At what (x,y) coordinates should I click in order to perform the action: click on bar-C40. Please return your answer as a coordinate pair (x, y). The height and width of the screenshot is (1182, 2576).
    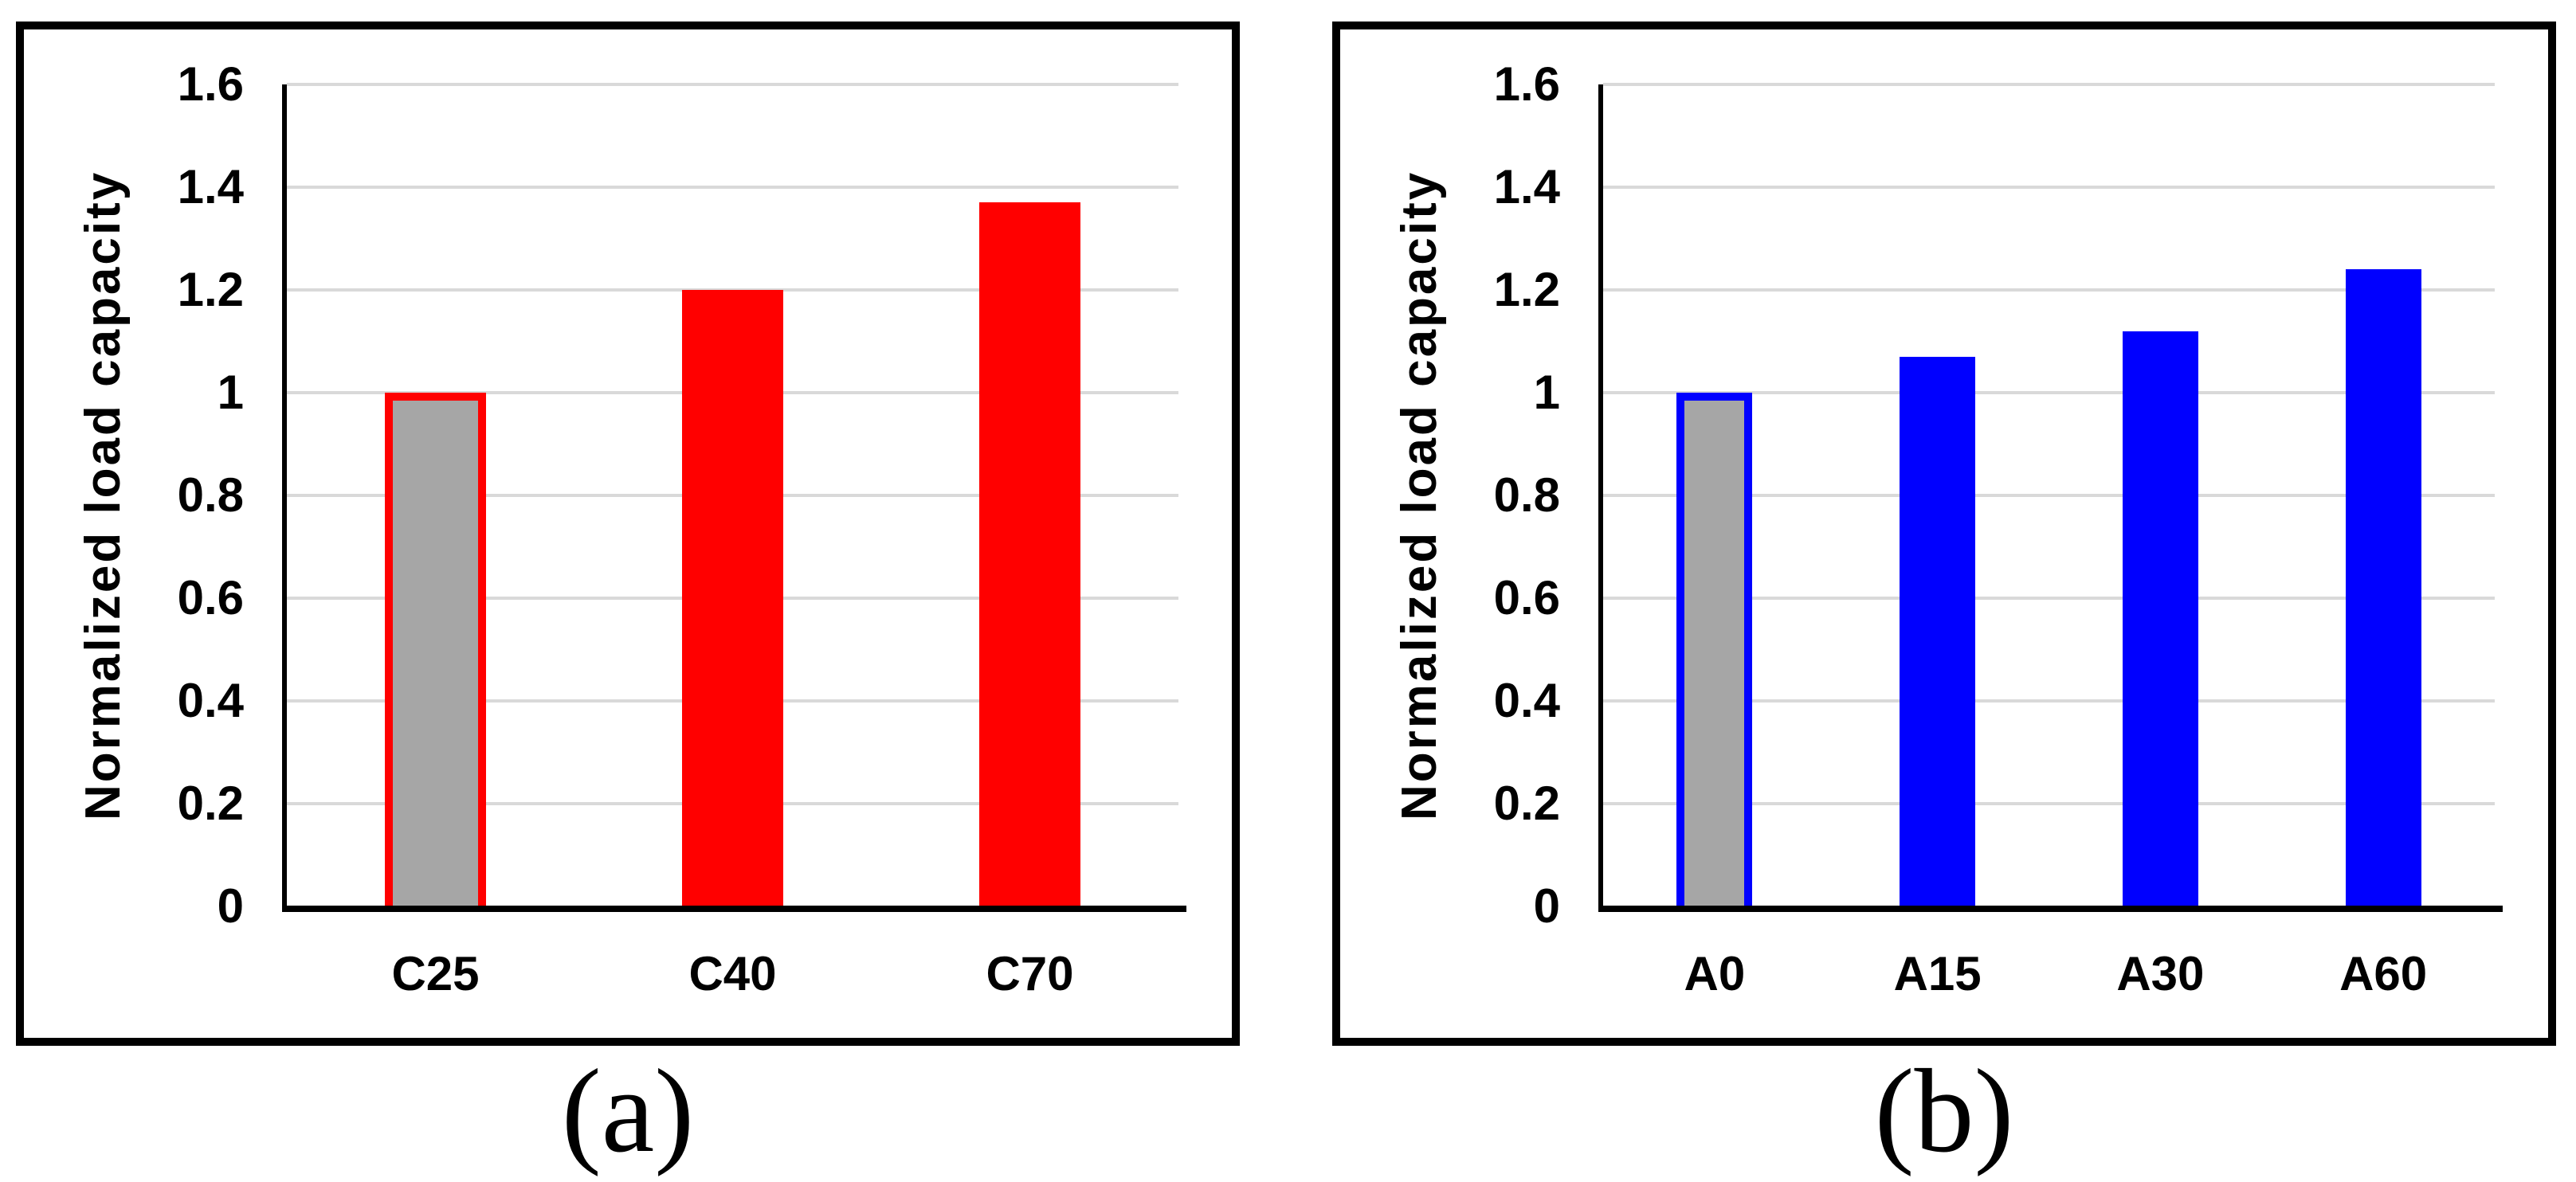
    Looking at the image, I should click on (733, 598).